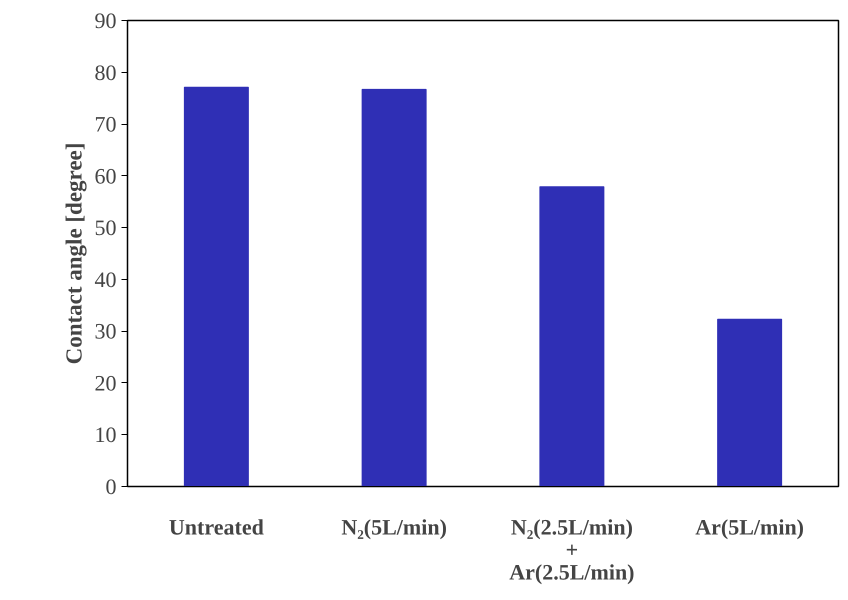 The width and height of the screenshot is (848, 600). What do you see at coordinates (216, 527) in the screenshot?
I see `x-tick-label: Untreated` at bounding box center [216, 527].